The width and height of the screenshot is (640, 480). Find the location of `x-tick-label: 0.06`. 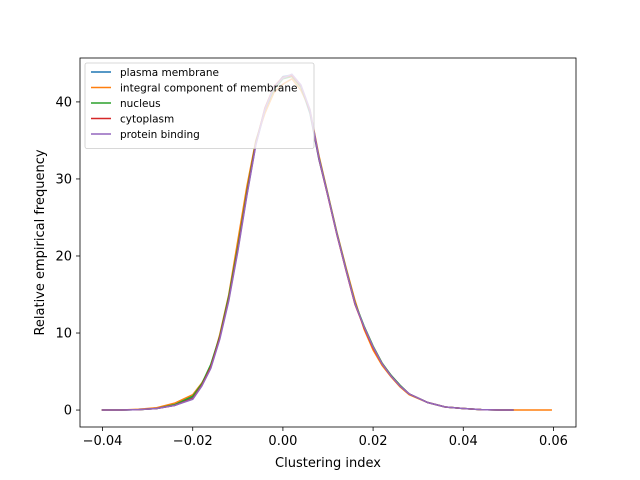

x-tick-label: 0.06 is located at coordinates (553, 441).